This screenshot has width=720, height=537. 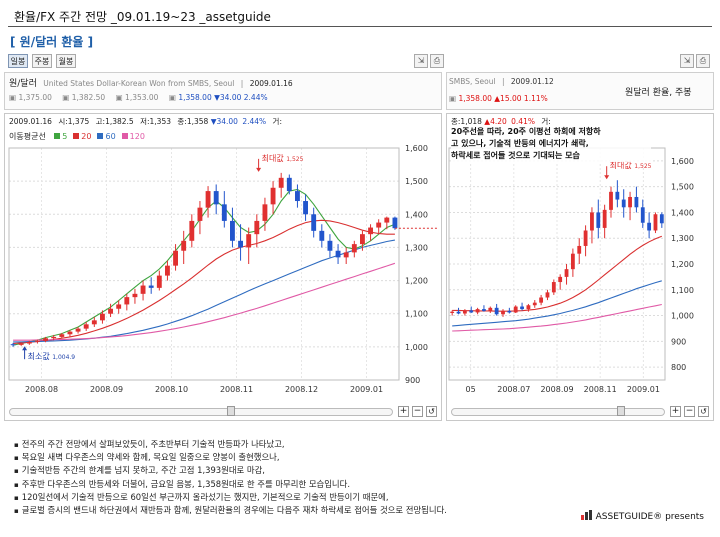 What do you see at coordinates (201, 412) in the screenshot?
I see `daily-scrollbar` at bounding box center [201, 412].